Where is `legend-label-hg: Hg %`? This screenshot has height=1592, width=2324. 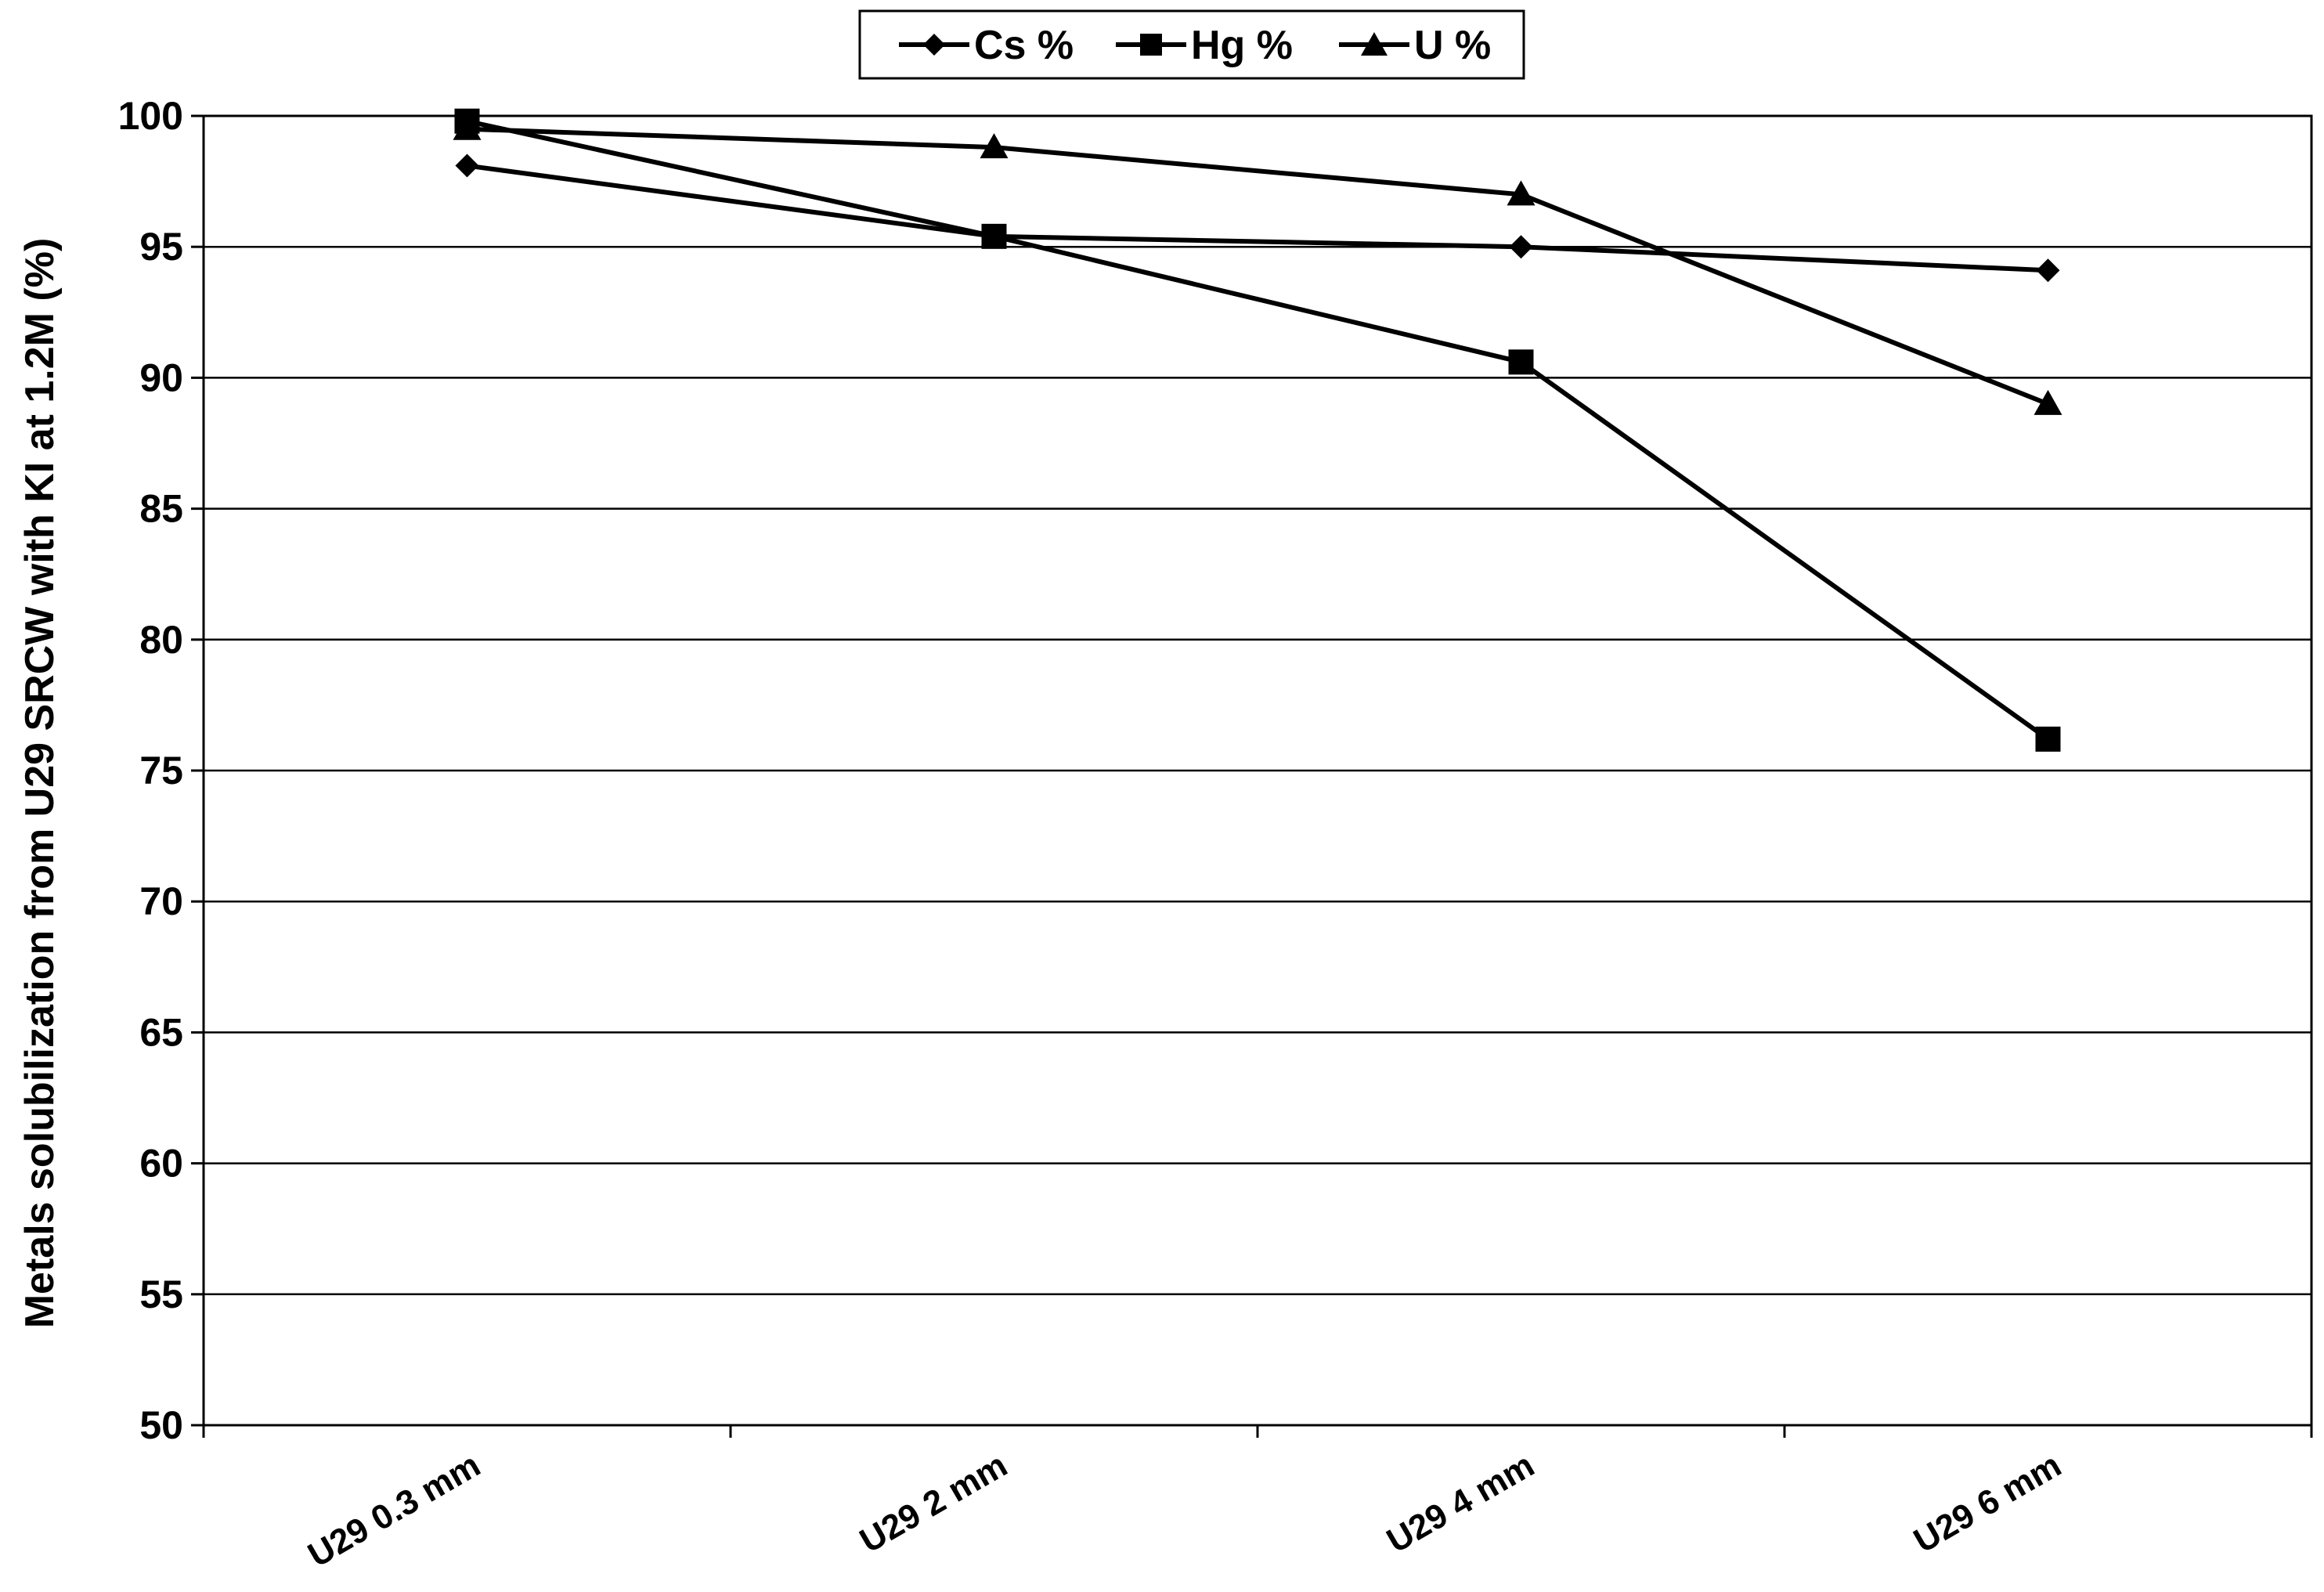
legend-label-hg: Hg % is located at coordinates (1242, 45).